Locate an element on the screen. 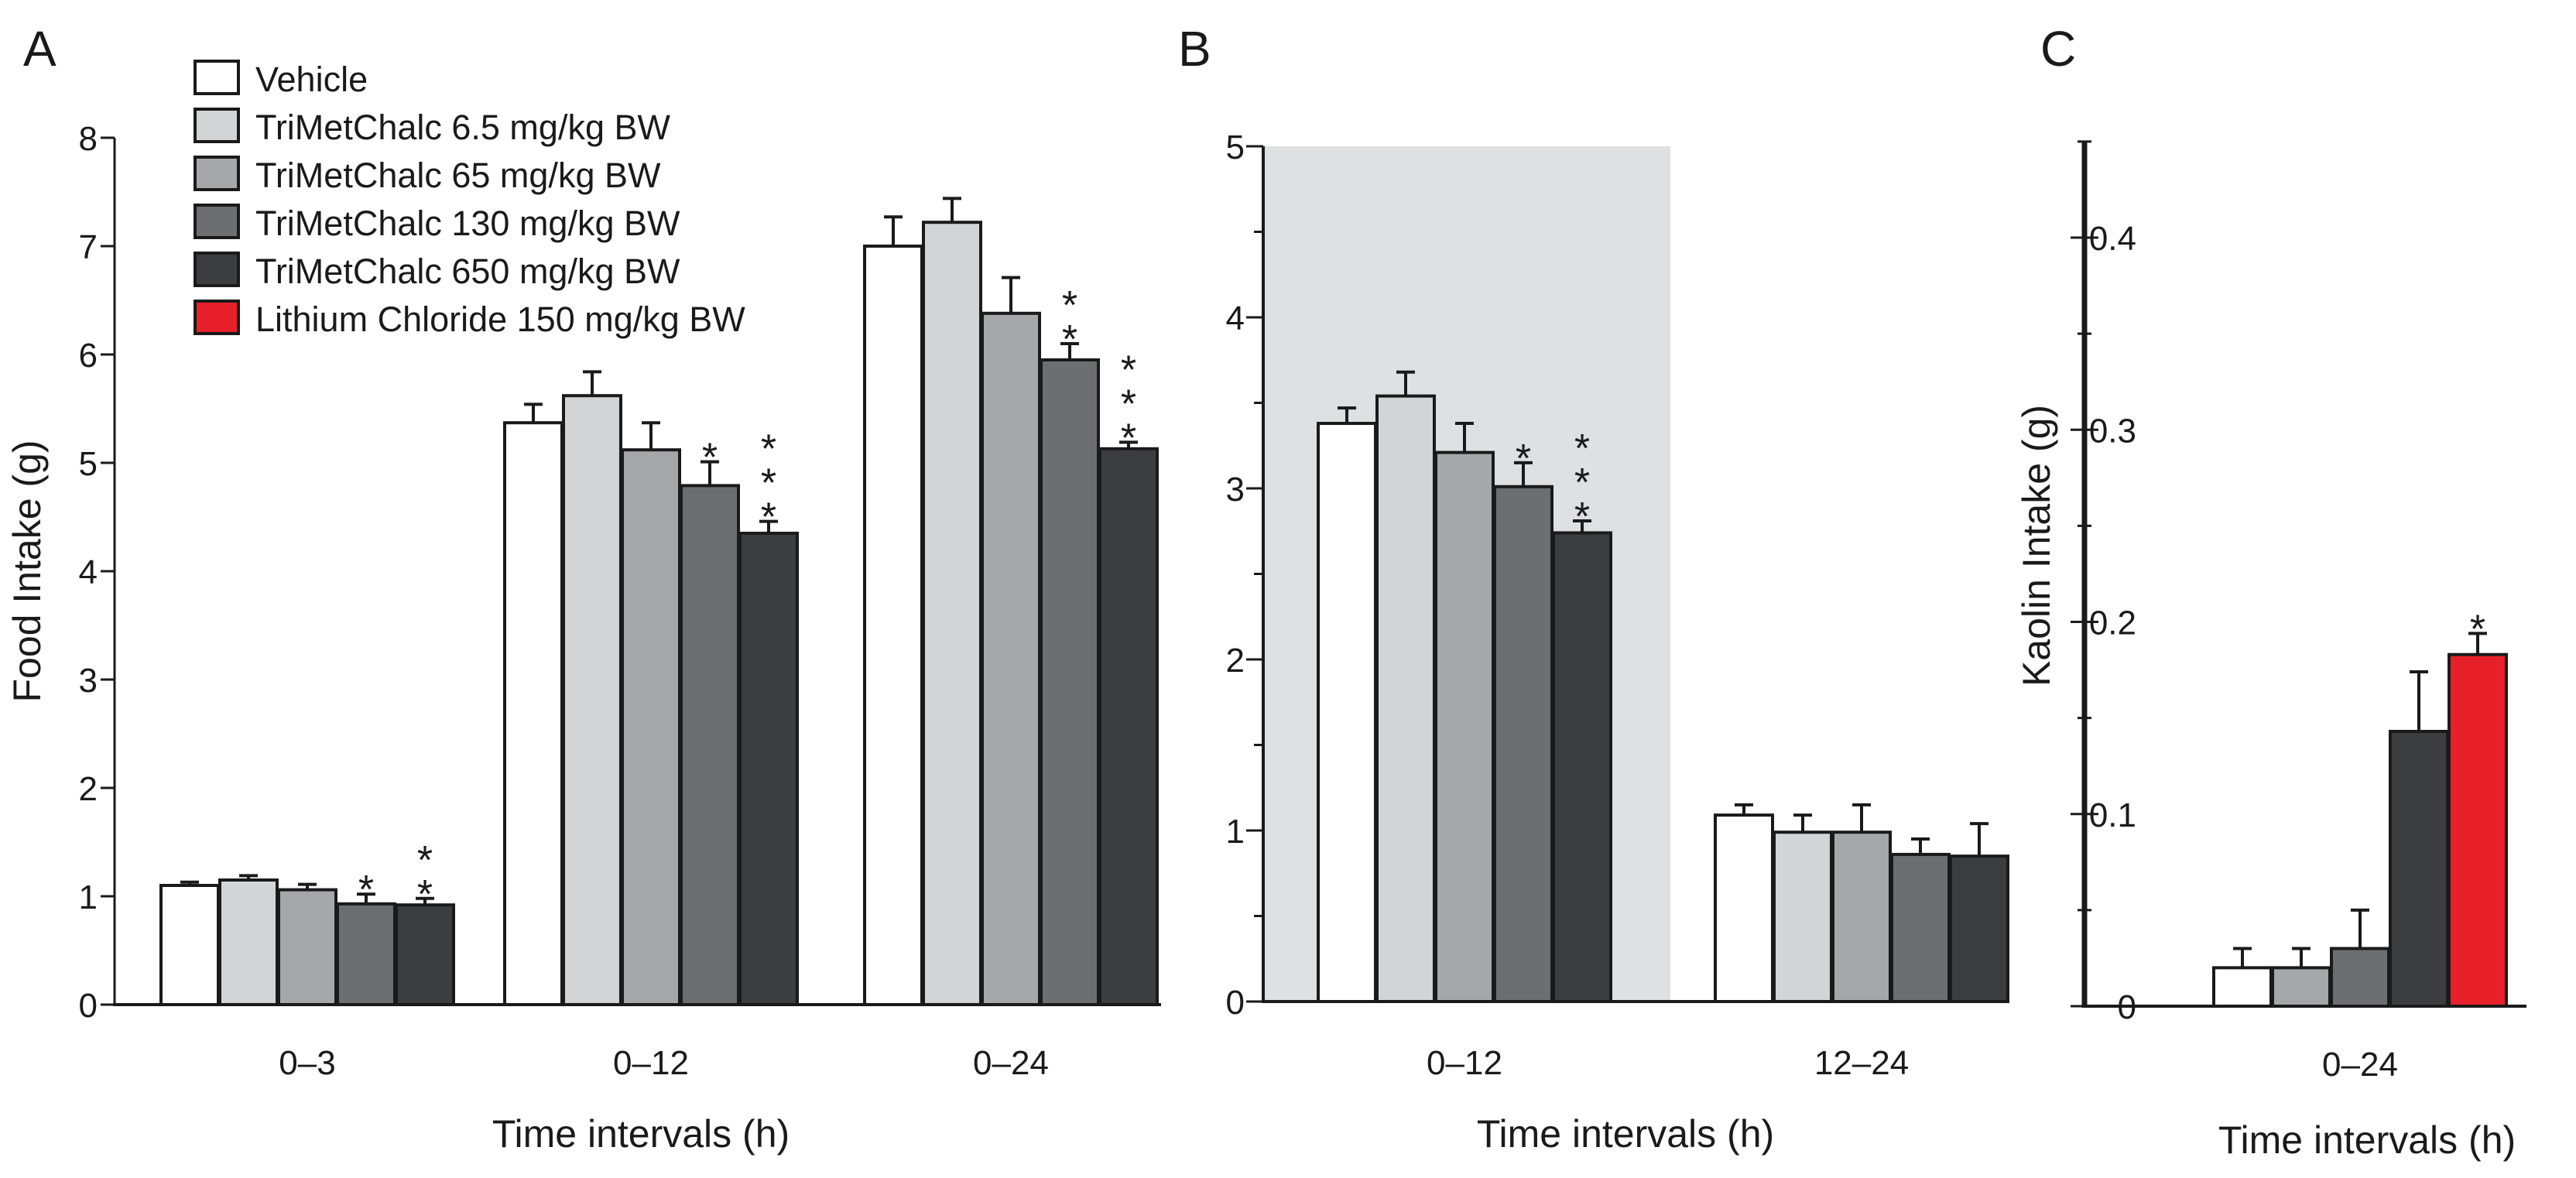 The height and width of the screenshot is (1178, 2576). x-tick-label-b: 0–12 is located at coordinates (1464, 1063).